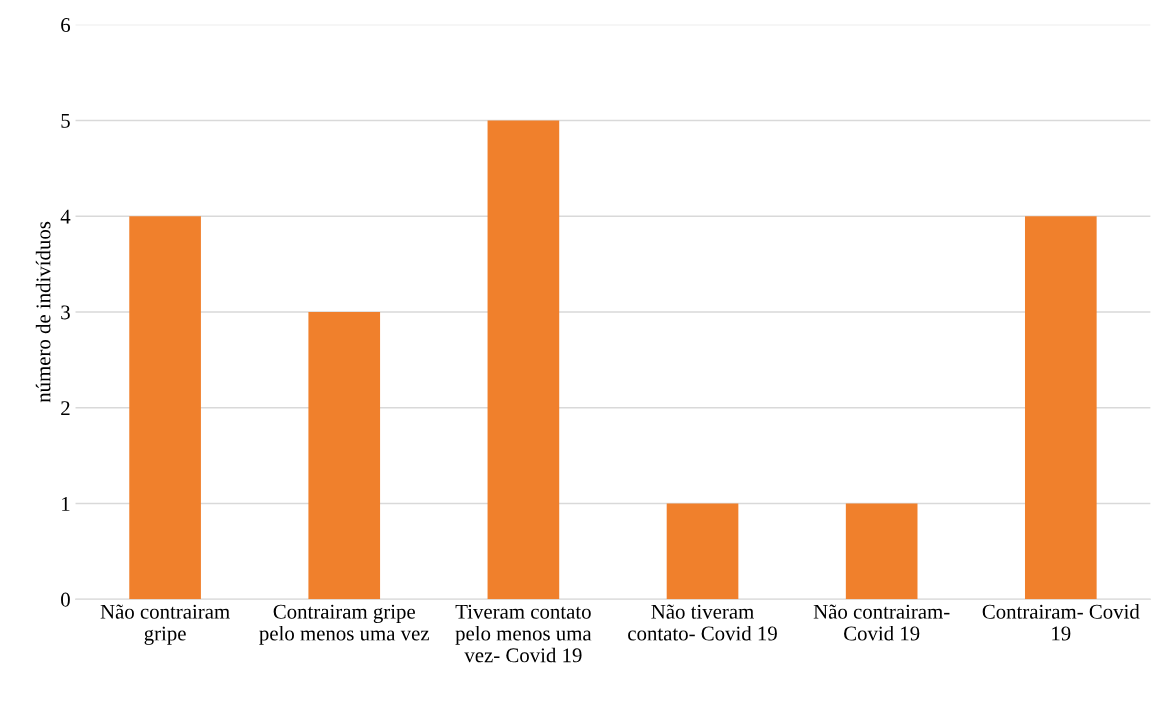 This screenshot has width=1162, height=705. What do you see at coordinates (881, 622) in the screenshot?
I see `x-tick-label: Não contrairam- Covid 19` at bounding box center [881, 622].